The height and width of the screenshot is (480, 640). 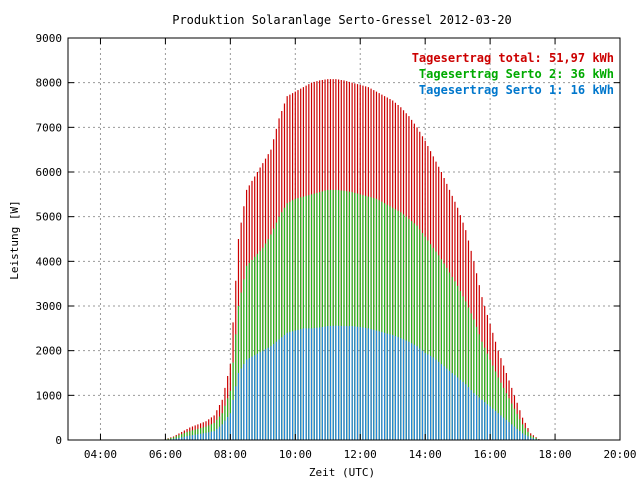 I want to click on x-tick-label: 10:00, so click(x=295, y=454).